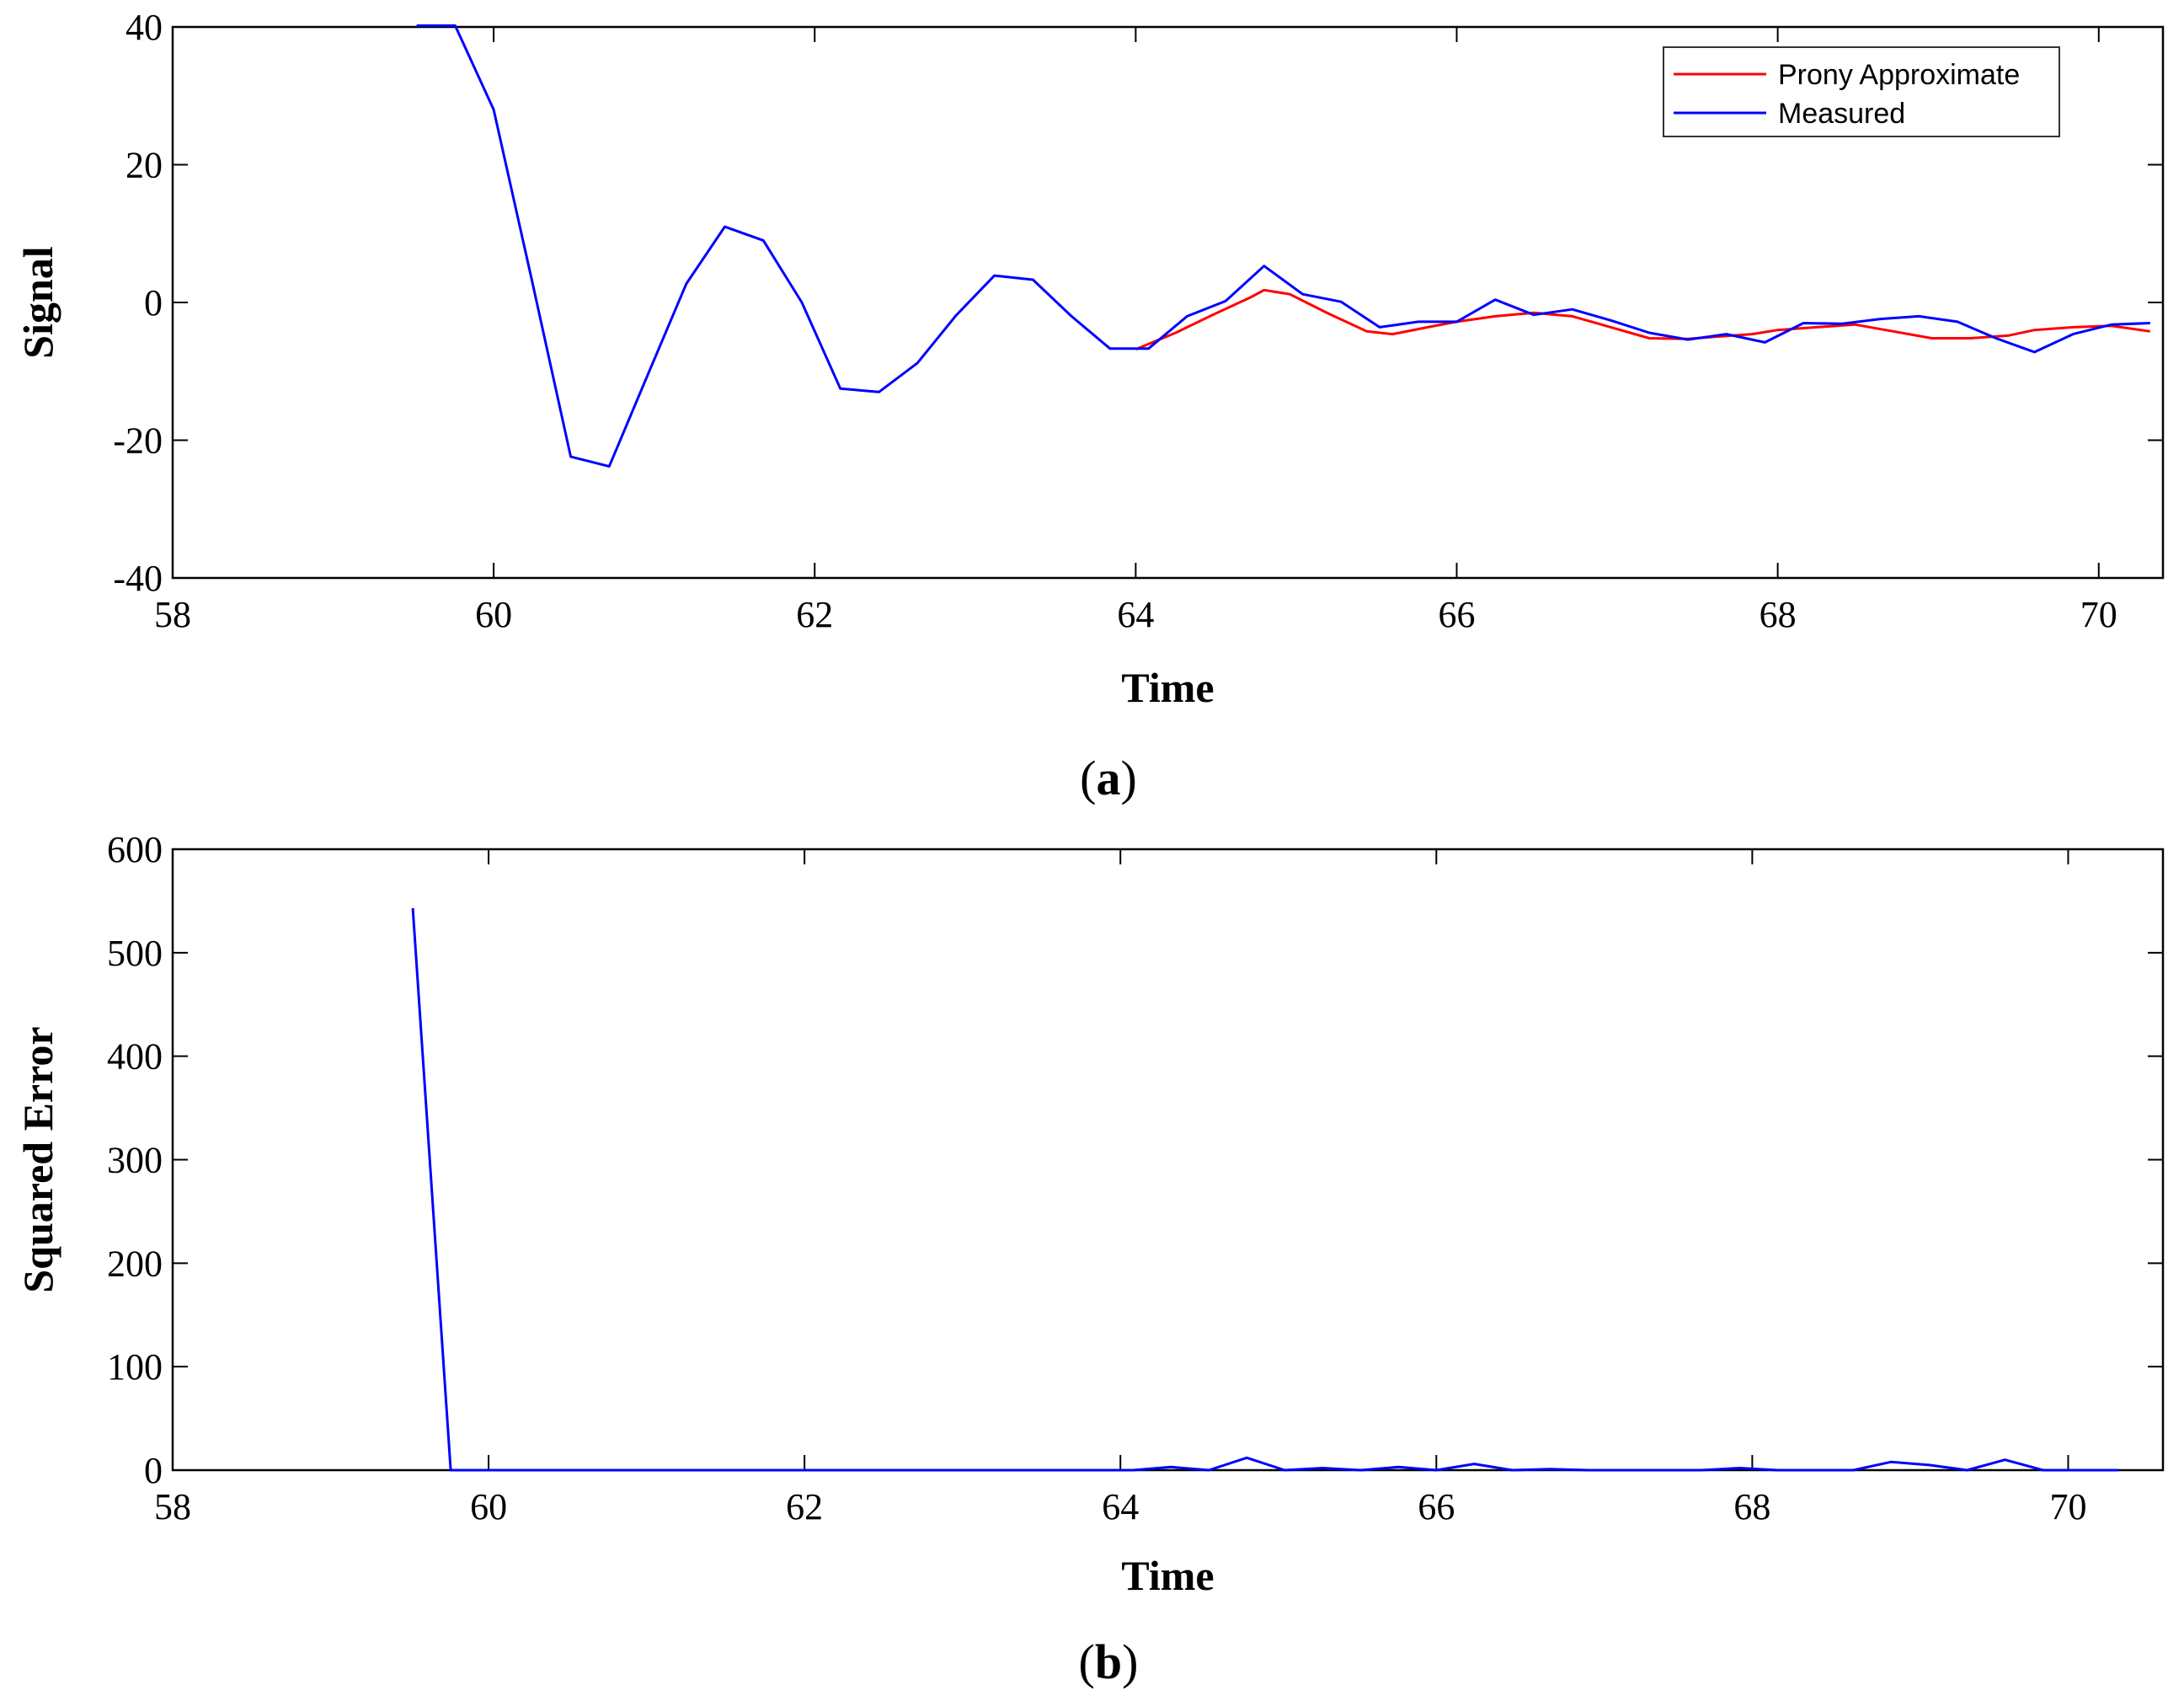 This screenshot has height=1701, width=2184. What do you see at coordinates (135, 1057) in the screenshot?
I see `y-tick-label: 400` at bounding box center [135, 1057].